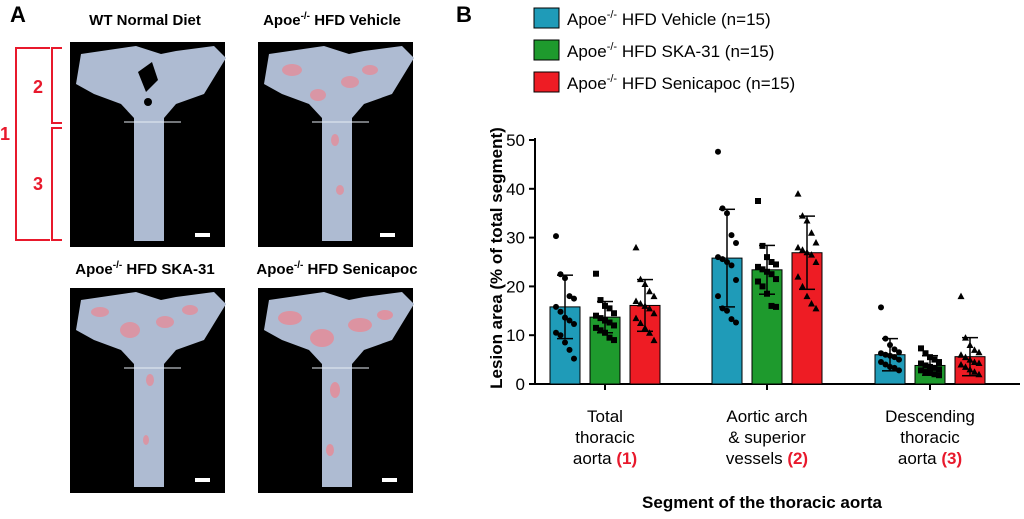 The width and height of the screenshot is (1024, 519). I want to click on legend-label-vehicle: Apoe-/- HFD Vehicle (n=15), so click(669, 19).